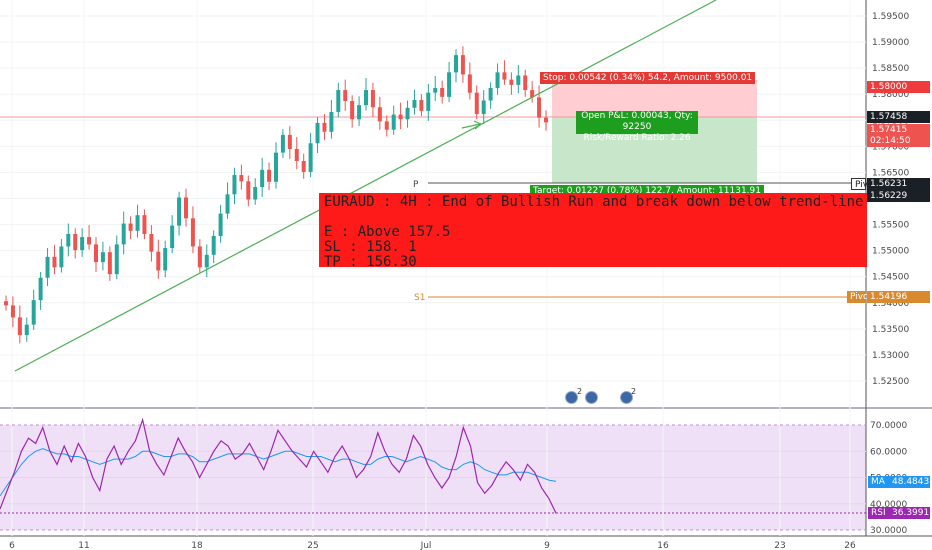 The image size is (932, 550). Describe the element at coordinates (898, 130) in the screenshot. I see `prev-price-tag: 1.57415` at that location.